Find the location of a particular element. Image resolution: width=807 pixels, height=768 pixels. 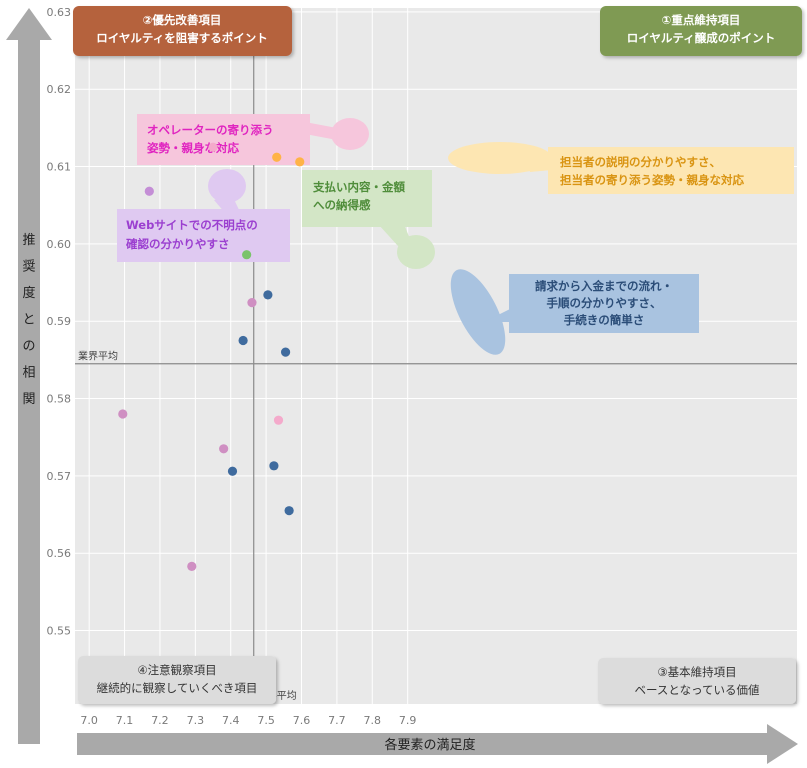

quadrant-top-right-line2: ロイヤルティ醸成のポイント is located at coordinates (701, 38).